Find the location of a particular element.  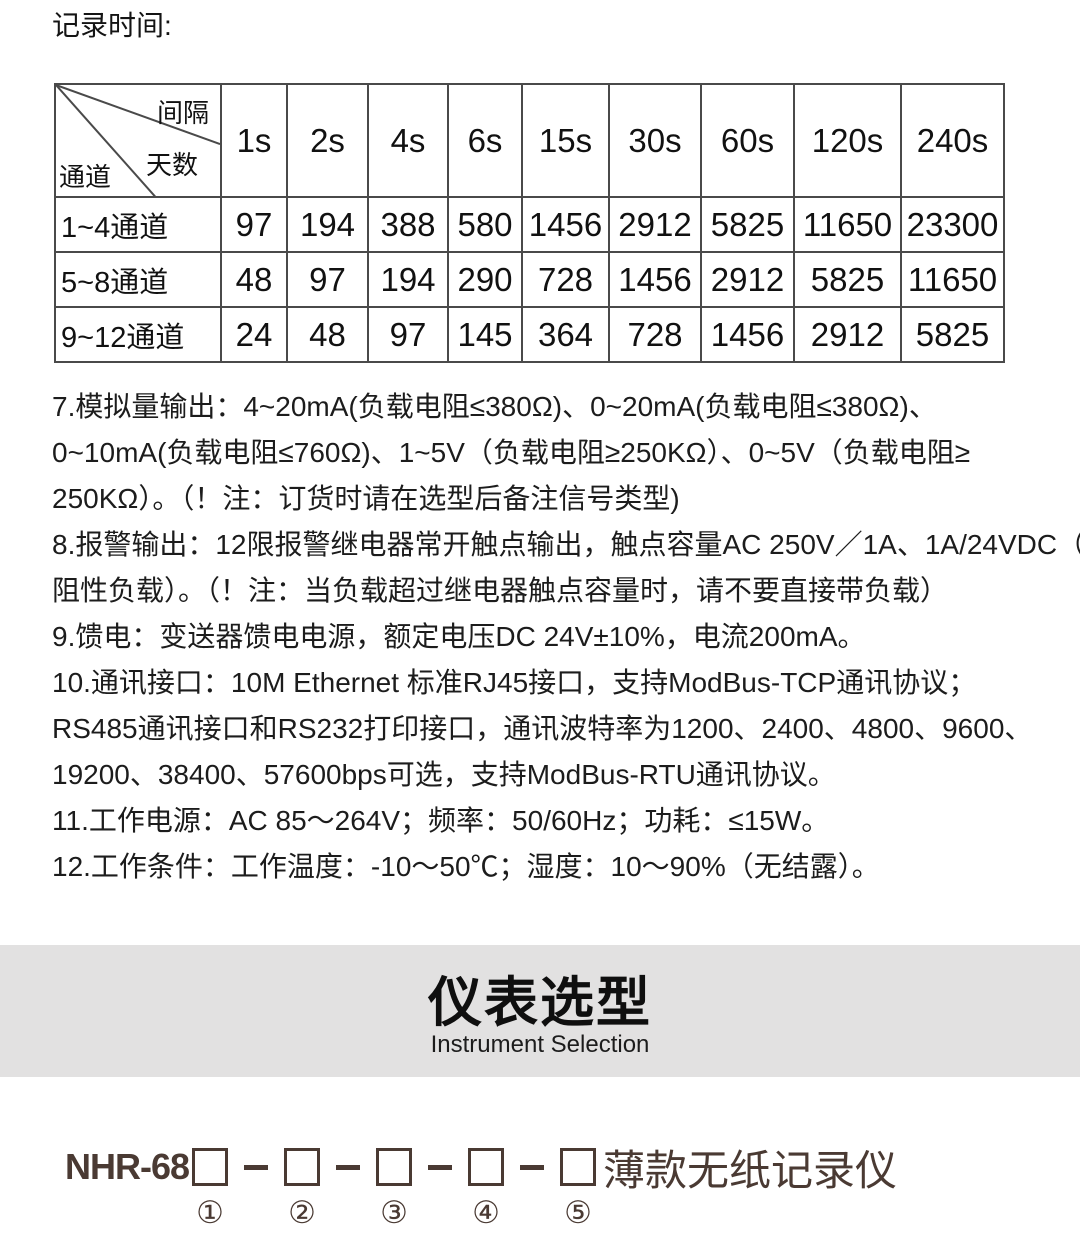

banner-subtitle: Instrument Selection is located at coordinates (540, 1044).